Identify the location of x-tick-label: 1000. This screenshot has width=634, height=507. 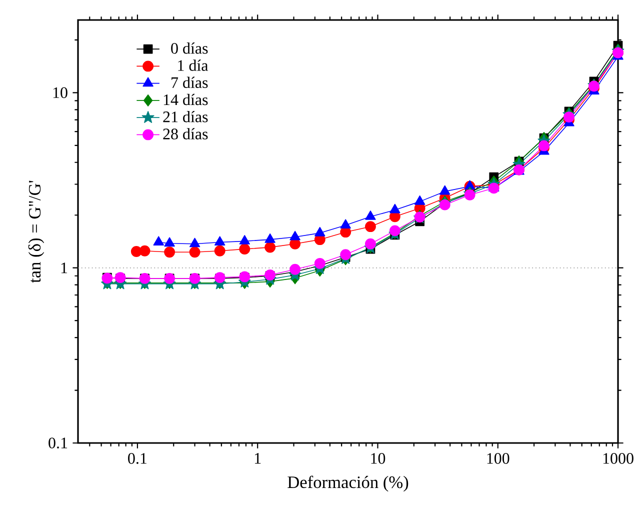
(618, 458).